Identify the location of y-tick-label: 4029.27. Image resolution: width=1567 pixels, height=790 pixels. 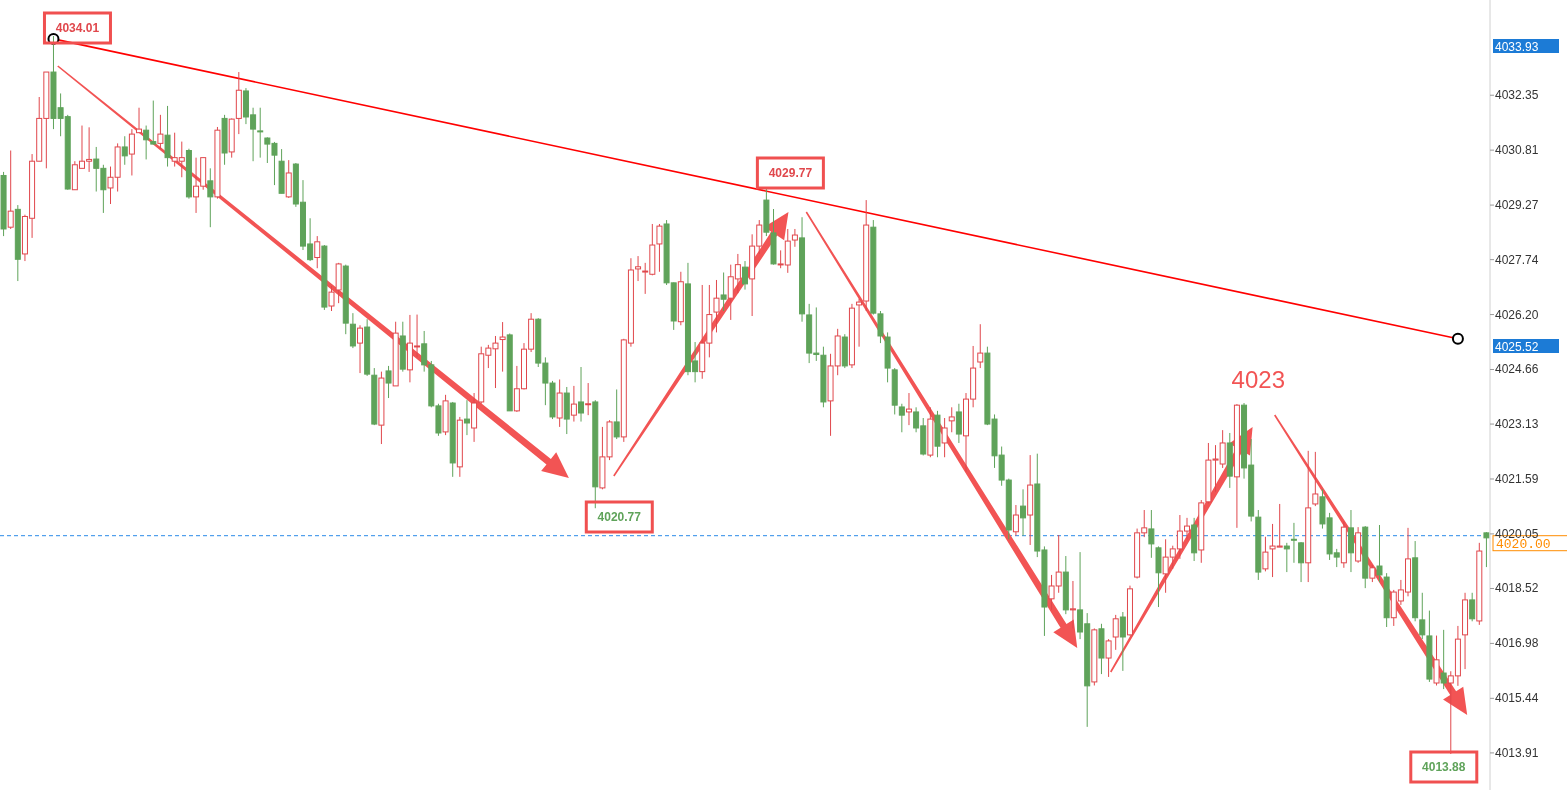
(1517, 205).